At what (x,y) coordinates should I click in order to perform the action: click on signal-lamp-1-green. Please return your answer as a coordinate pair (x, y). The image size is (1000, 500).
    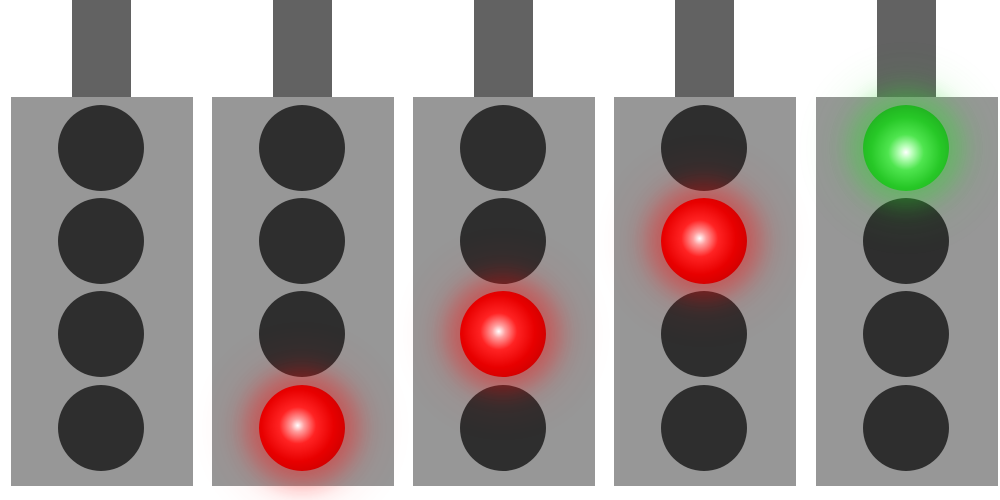
    Looking at the image, I should click on (906, 148).